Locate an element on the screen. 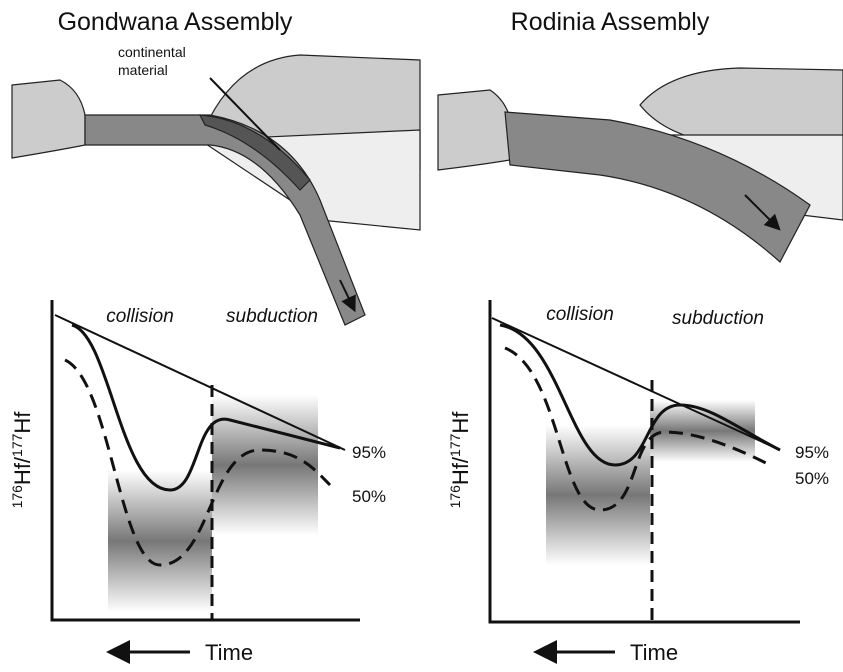 The image size is (843, 672). cross-section is located at coordinates (640, 165).